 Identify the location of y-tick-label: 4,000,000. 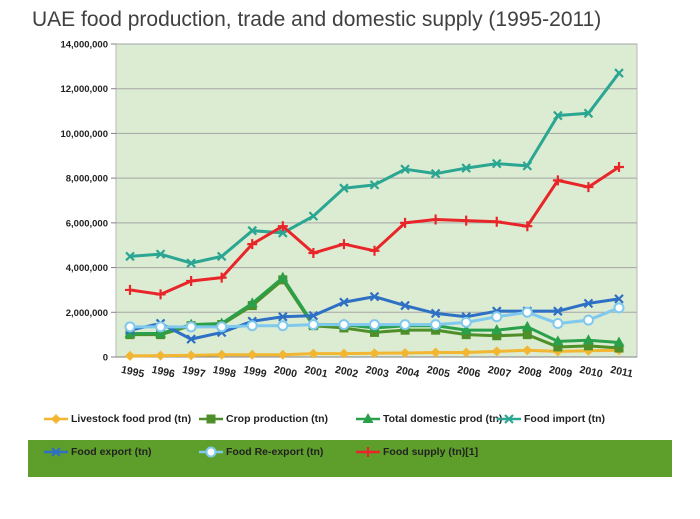
(87, 268).